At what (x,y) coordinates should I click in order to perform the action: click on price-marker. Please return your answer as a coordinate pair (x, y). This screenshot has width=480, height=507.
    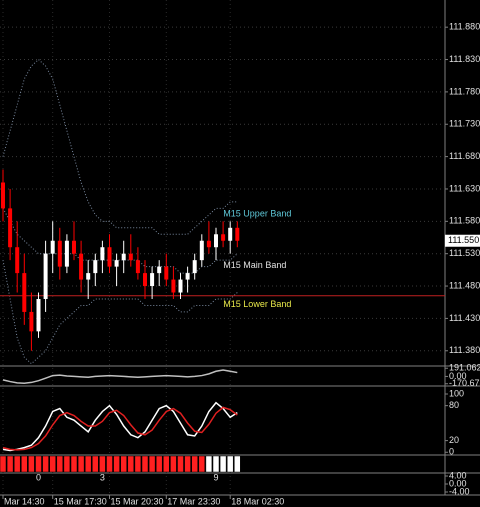
    Looking at the image, I should click on (462, 240).